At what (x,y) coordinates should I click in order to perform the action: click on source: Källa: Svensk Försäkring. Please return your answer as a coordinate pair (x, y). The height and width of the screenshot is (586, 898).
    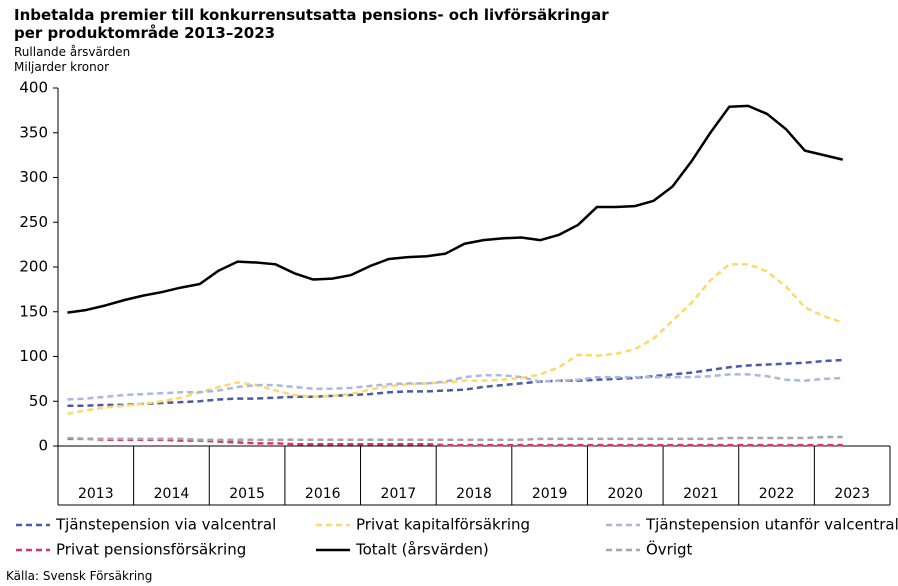
    Looking at the image, I should click on (79, 576).